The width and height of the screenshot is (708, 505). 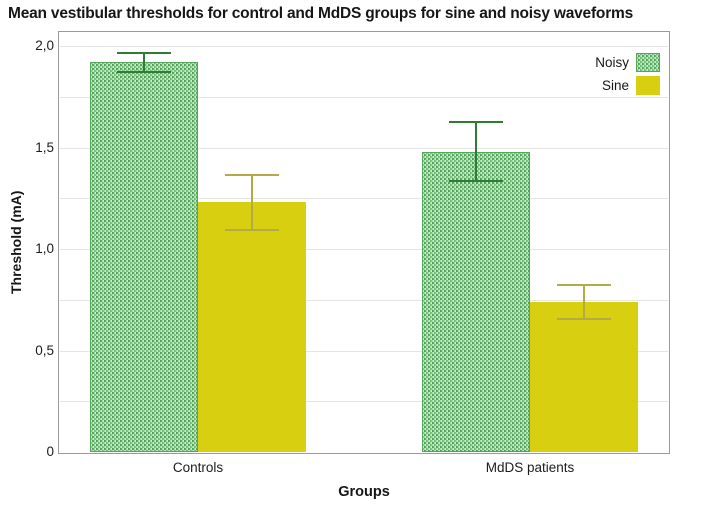 I want to click on bar-sine-controls, so click(x=252, y=327).